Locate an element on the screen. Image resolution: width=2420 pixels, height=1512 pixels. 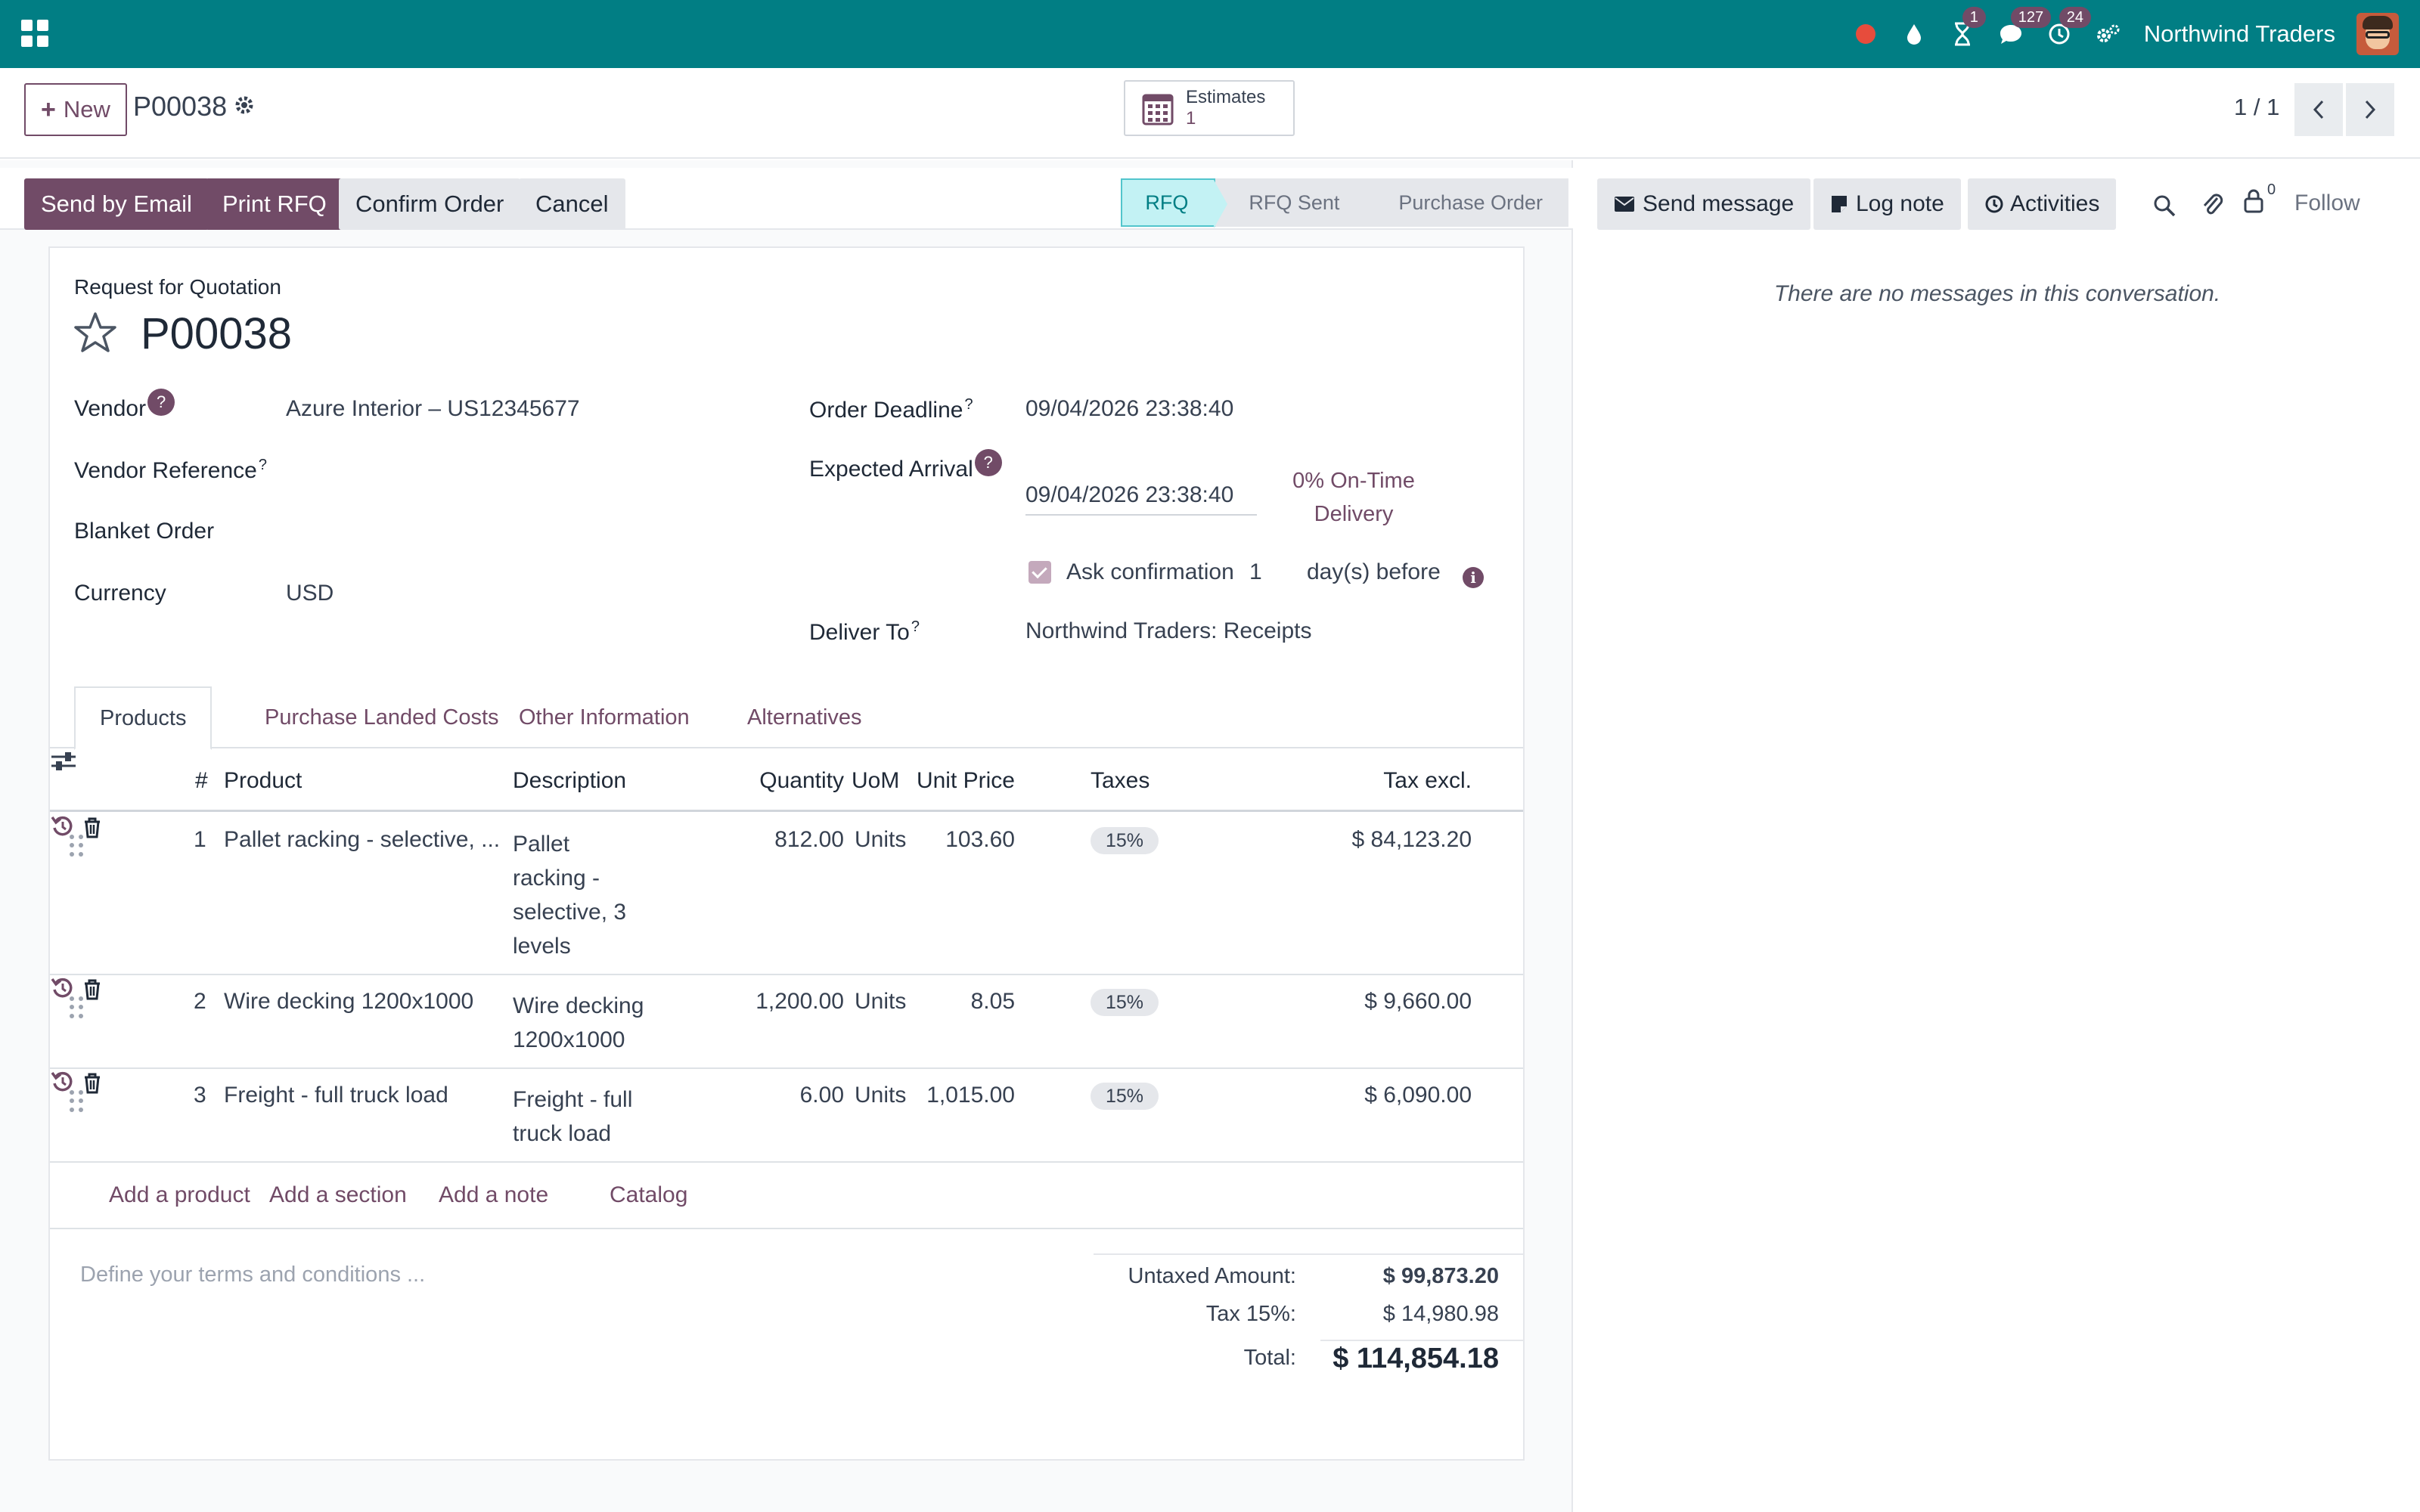
apps-menu-icon is located at coordinates (34, 34).